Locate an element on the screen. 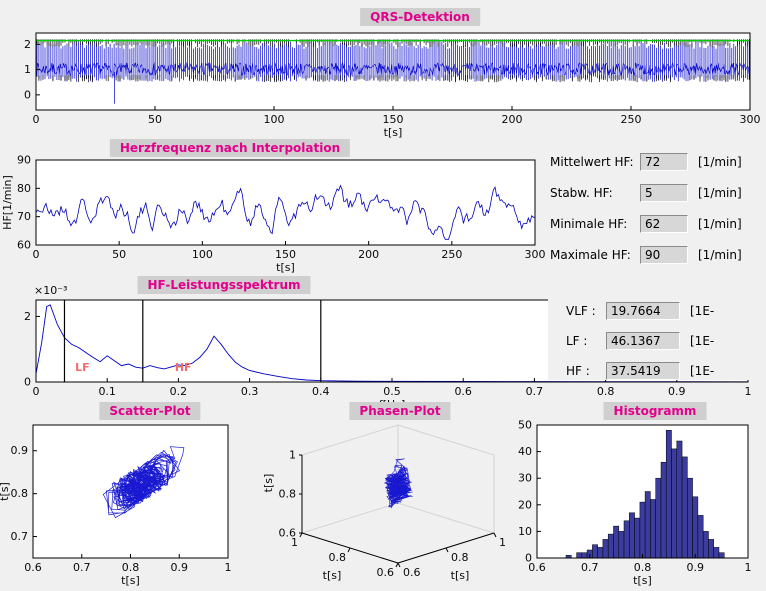 The image size is (766, 591). histogram-plot-title: Histogramm is located at coordinates (655, 411).